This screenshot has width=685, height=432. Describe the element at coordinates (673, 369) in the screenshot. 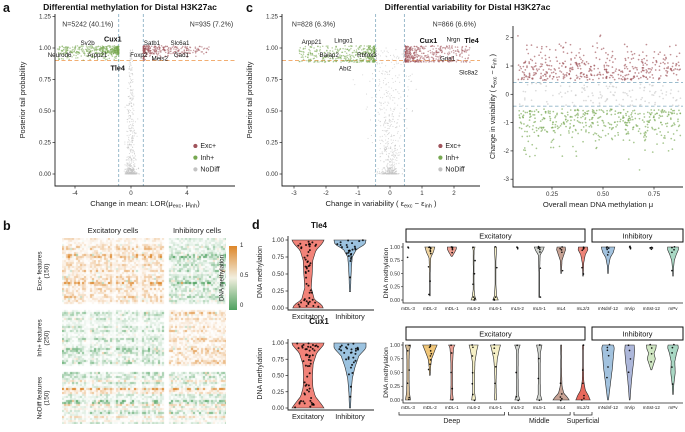

I see `cux1-by-celltype-mPv` at that location.